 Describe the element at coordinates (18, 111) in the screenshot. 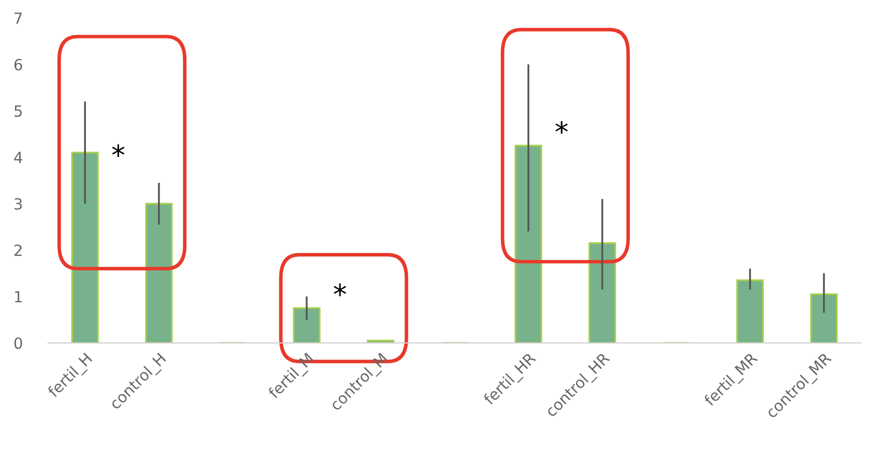

I see `y-tick-label: 5` at that location.